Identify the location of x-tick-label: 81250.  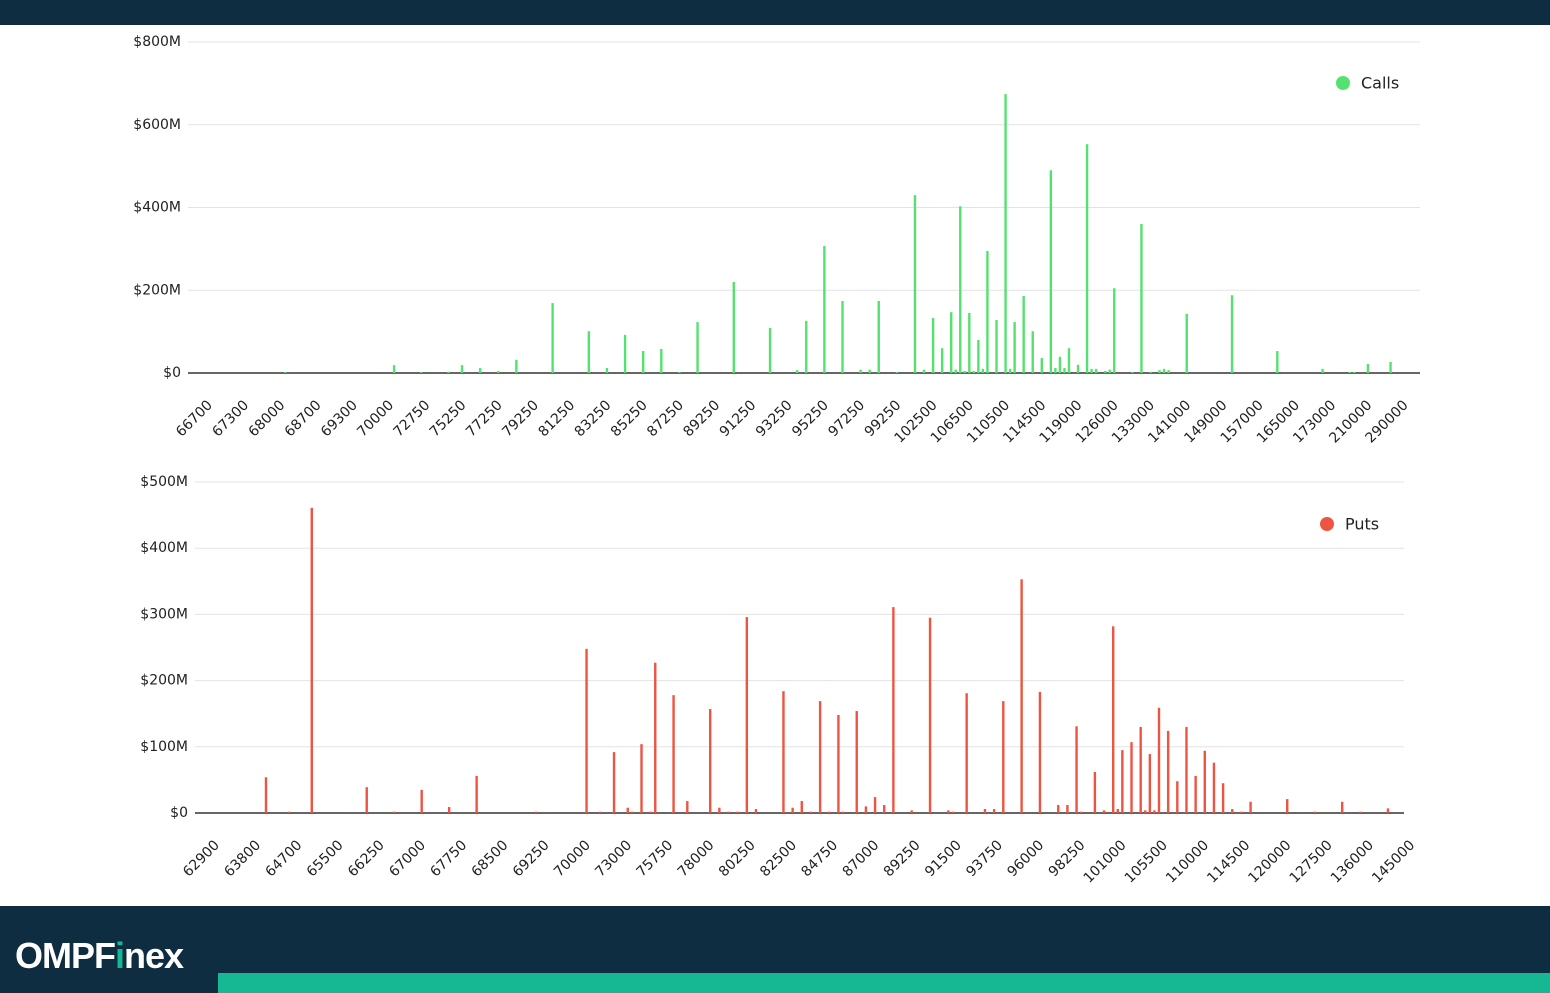
(556, 418).